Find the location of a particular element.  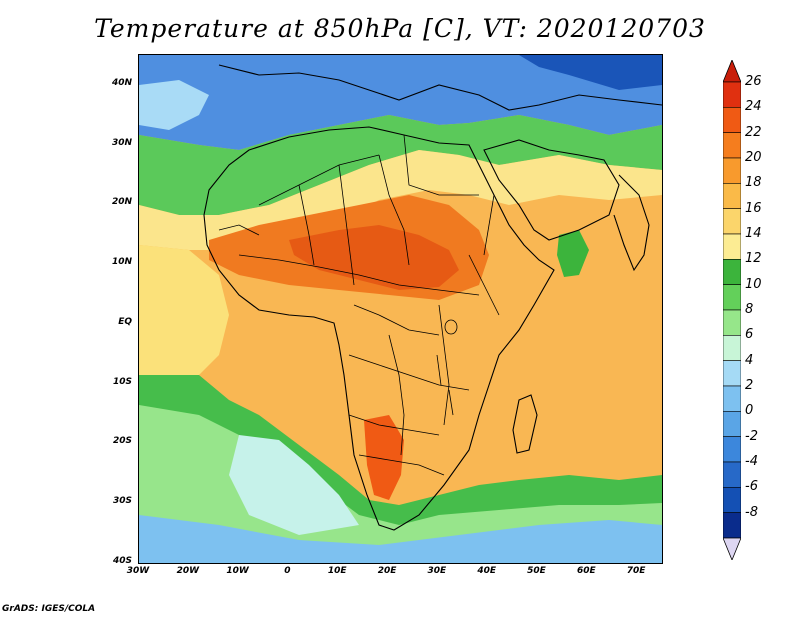

lat-tick-label: 20N is located at coordinates (121, 202).